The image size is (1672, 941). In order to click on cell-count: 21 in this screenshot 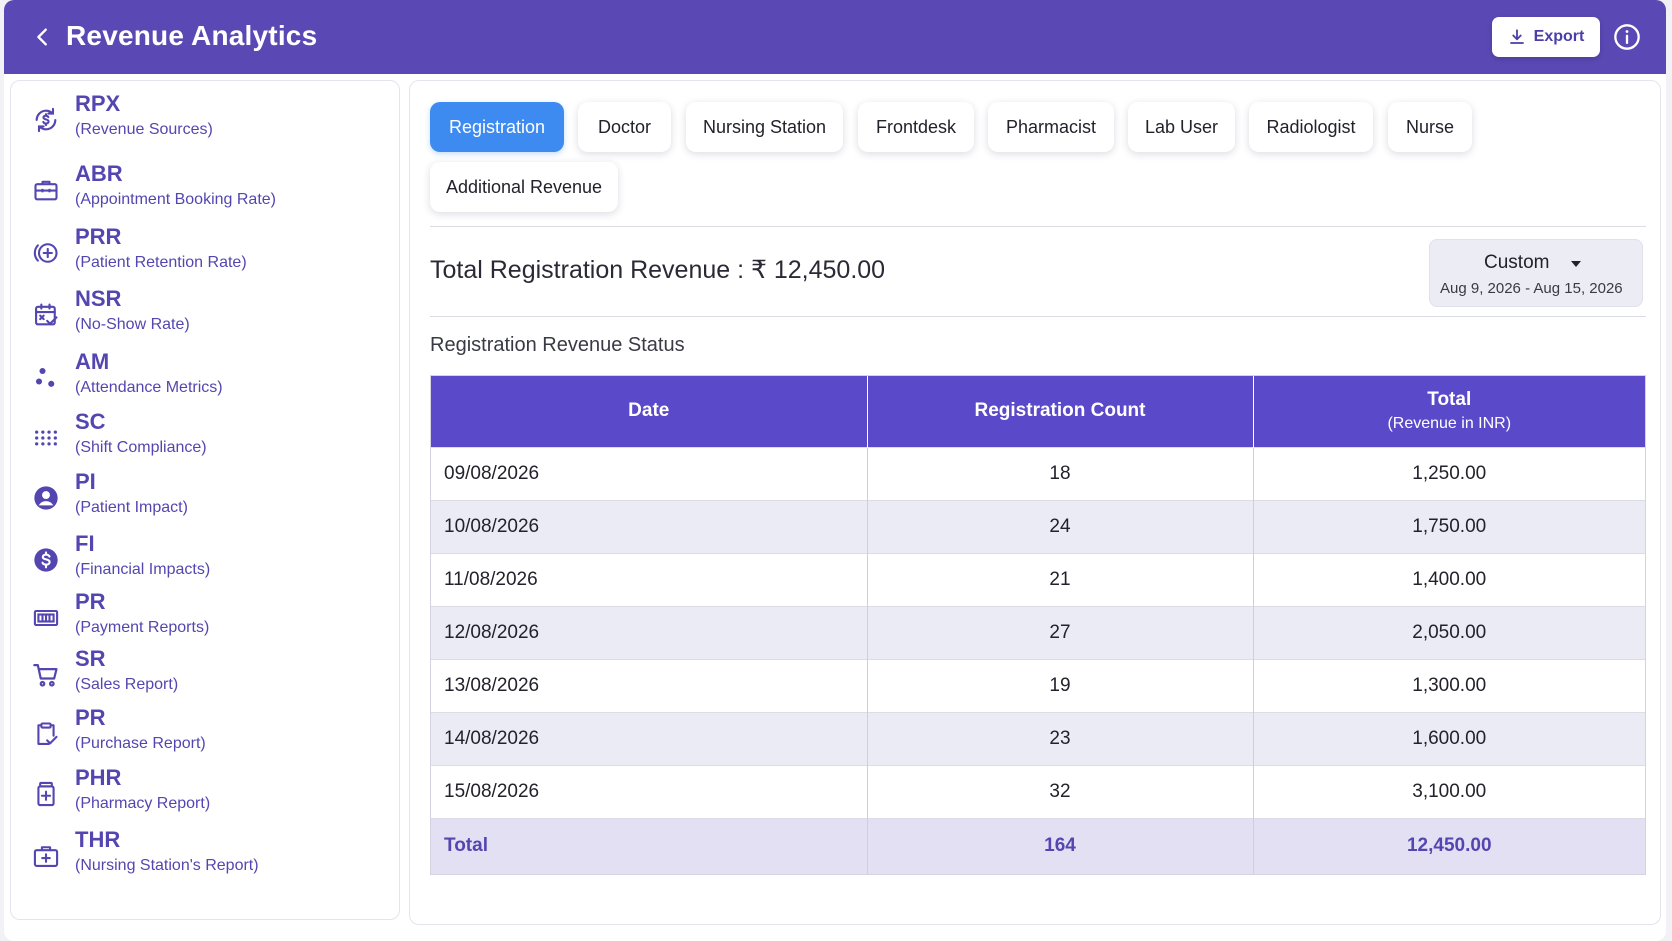, I will do `click(1060, 579)`.